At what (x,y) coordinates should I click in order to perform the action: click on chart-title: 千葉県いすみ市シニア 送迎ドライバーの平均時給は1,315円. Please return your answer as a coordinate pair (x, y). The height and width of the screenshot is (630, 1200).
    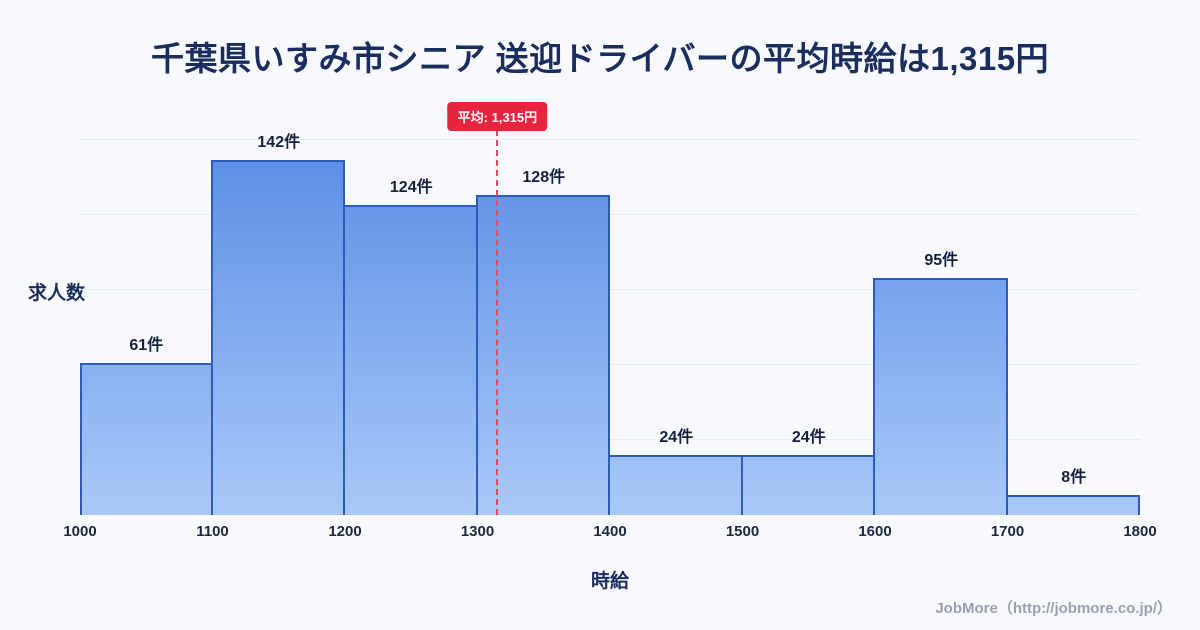
    Looking at the image, I should click on (600, 58).